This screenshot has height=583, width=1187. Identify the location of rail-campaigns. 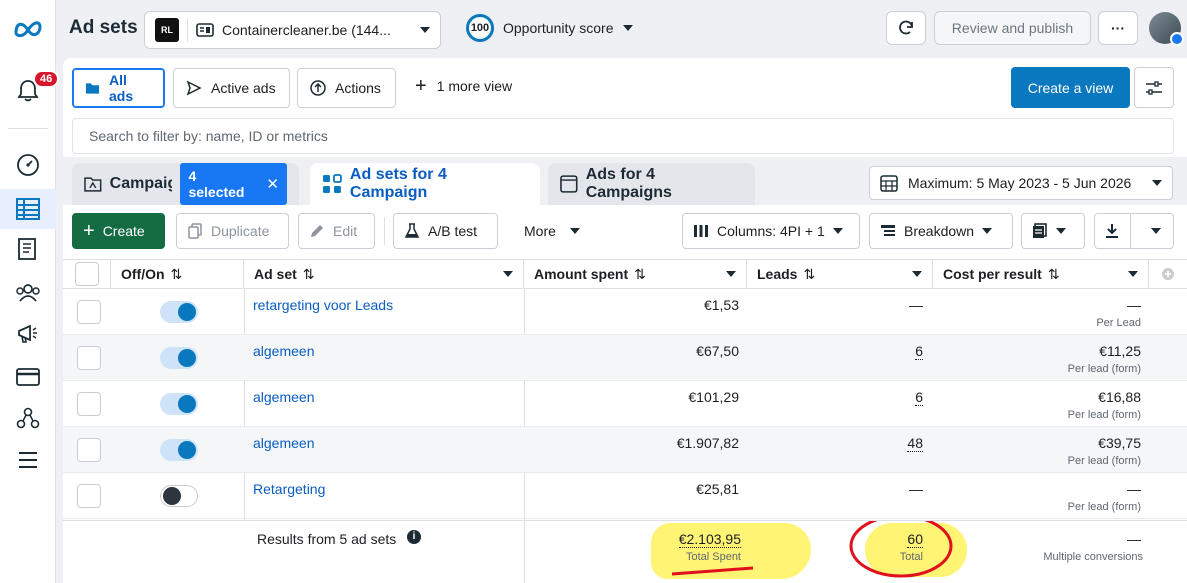
(28, 334).